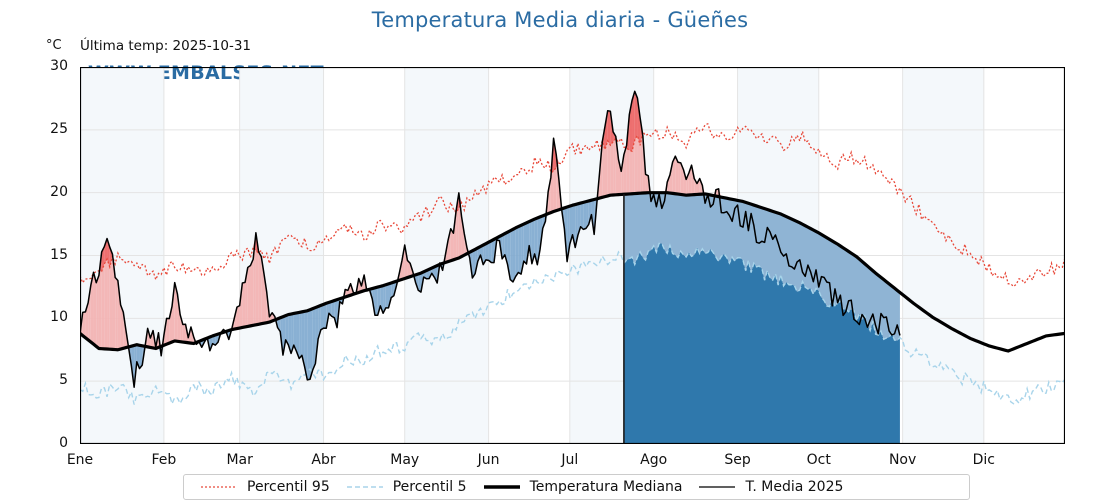  I want to click on last-temp-label: Última temp: 2025-10-31, so click(166, 46).